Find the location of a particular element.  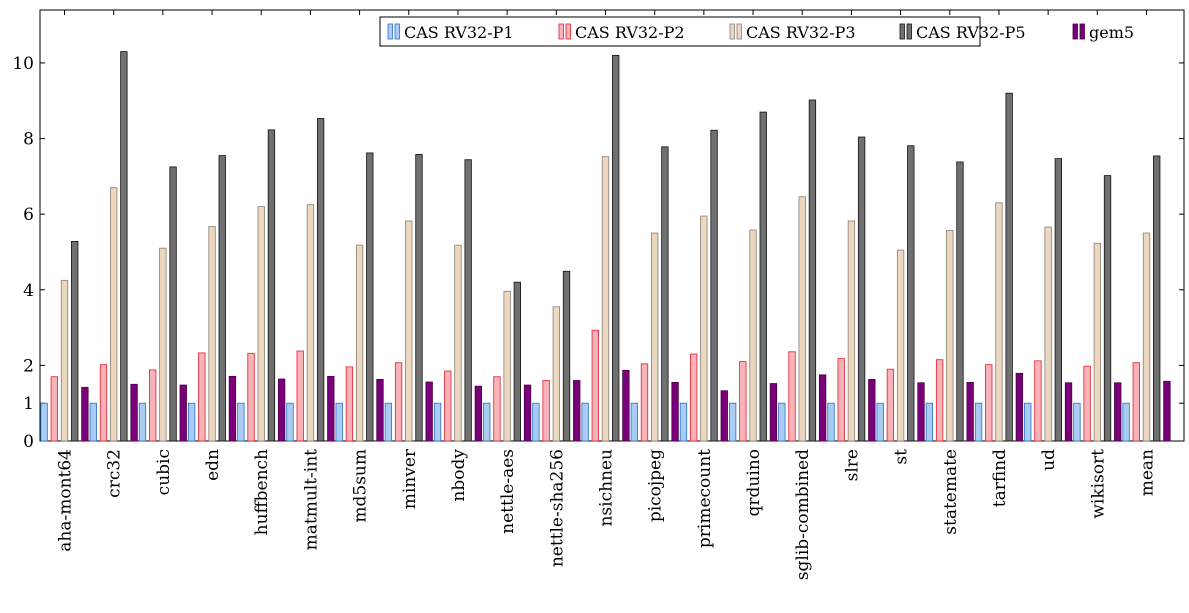

legend-label: CAS RV32-P2 is located at coordinates (630, 32).